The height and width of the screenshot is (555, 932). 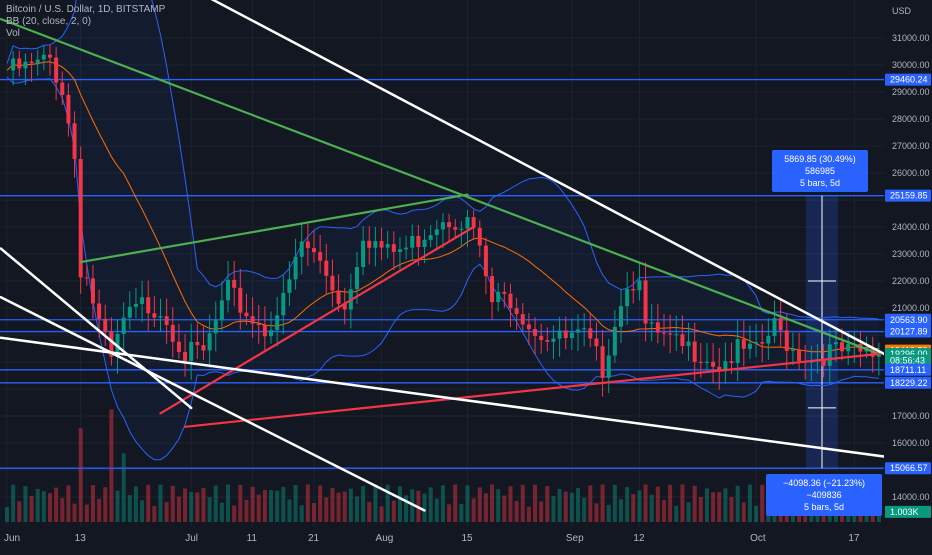 I want to click on symbol-title: Bitcoin / U.S. Dollar, 1D, BITSTAMP, so click(x=86, y=9).